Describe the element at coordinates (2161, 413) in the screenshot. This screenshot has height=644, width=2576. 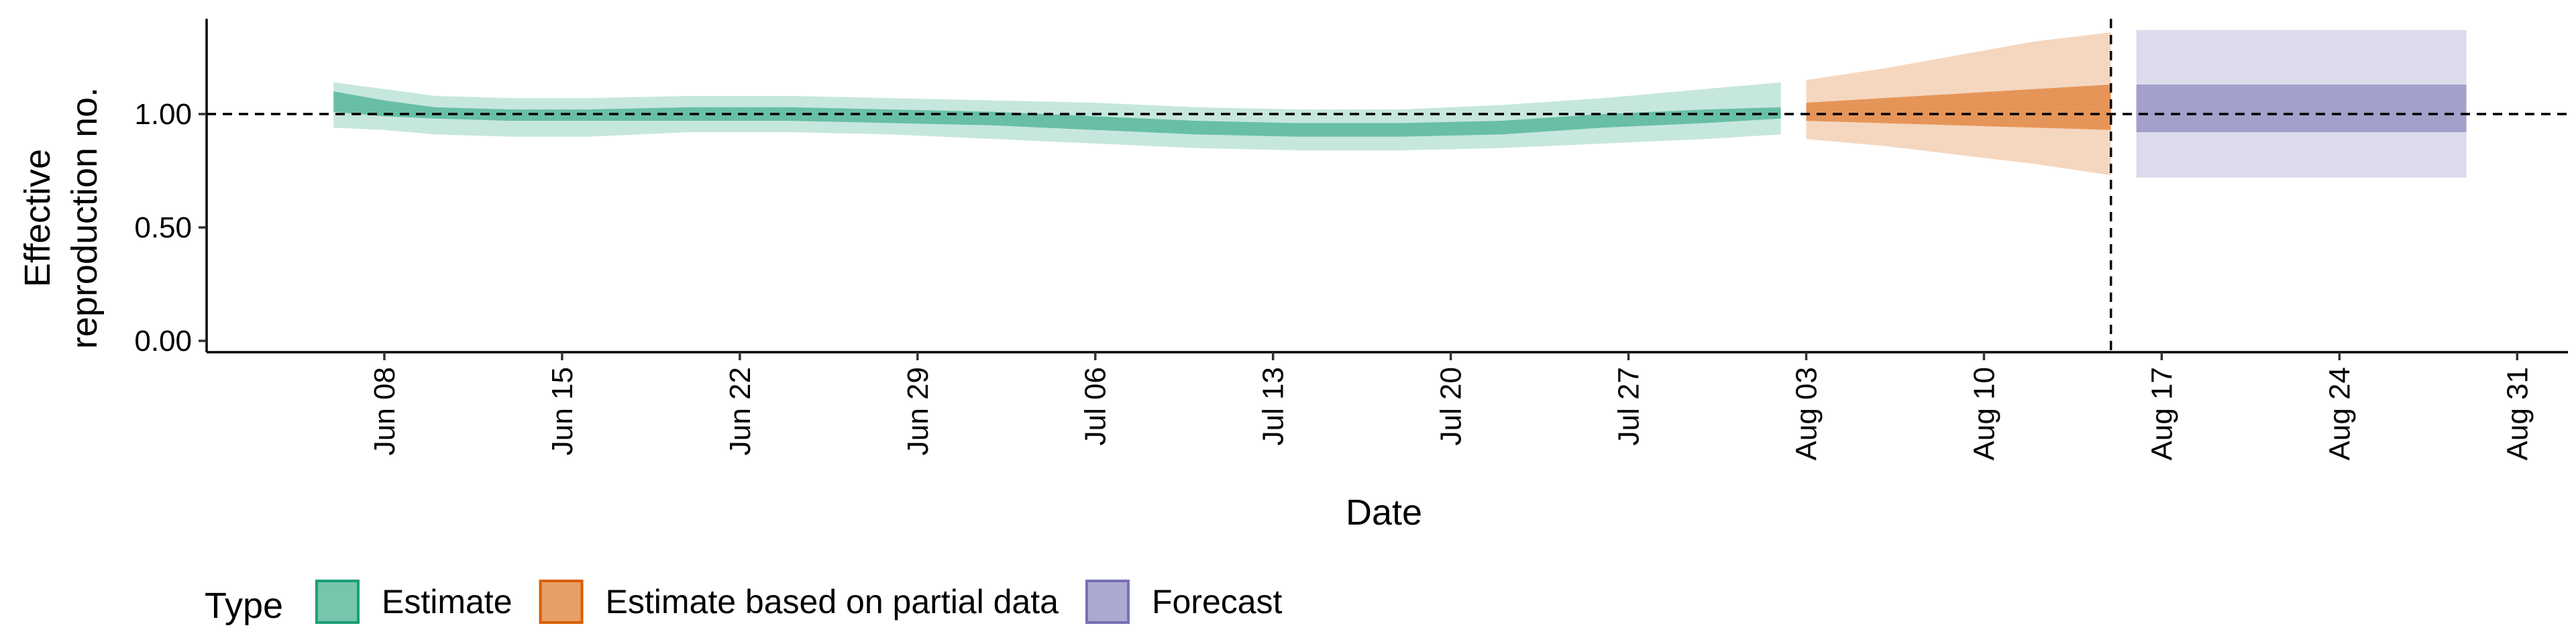
I see `x-tick-label: Aug 17` at that location.